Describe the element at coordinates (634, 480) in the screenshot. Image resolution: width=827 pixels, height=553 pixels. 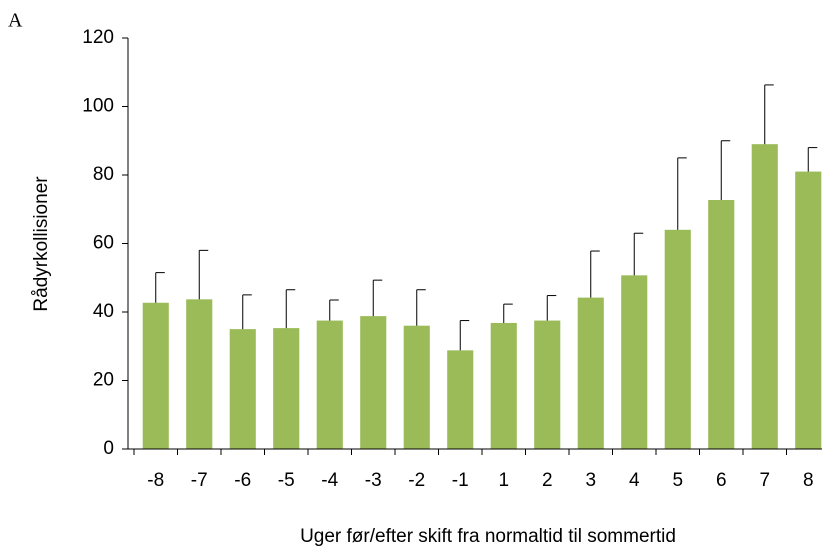
I see `x-tick-label: 4` at that location.